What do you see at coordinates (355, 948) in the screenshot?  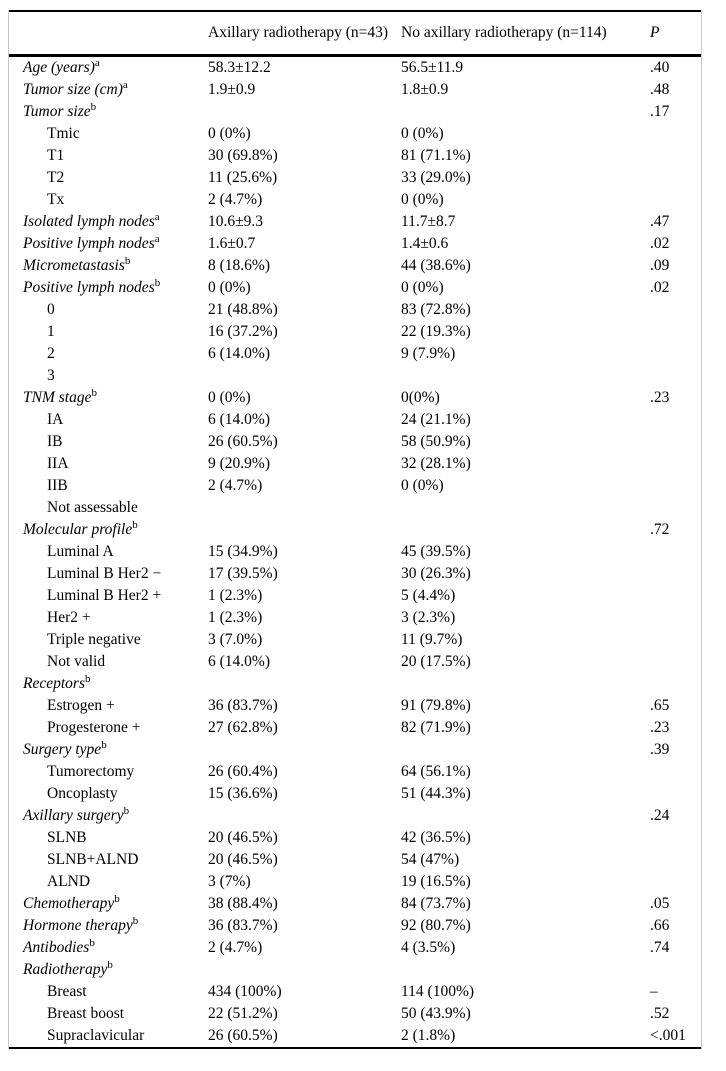 I see `table-row: Antibodiesb 2 (4.7%) 4 (3.5%) .74` at bounding box center [355, 948].